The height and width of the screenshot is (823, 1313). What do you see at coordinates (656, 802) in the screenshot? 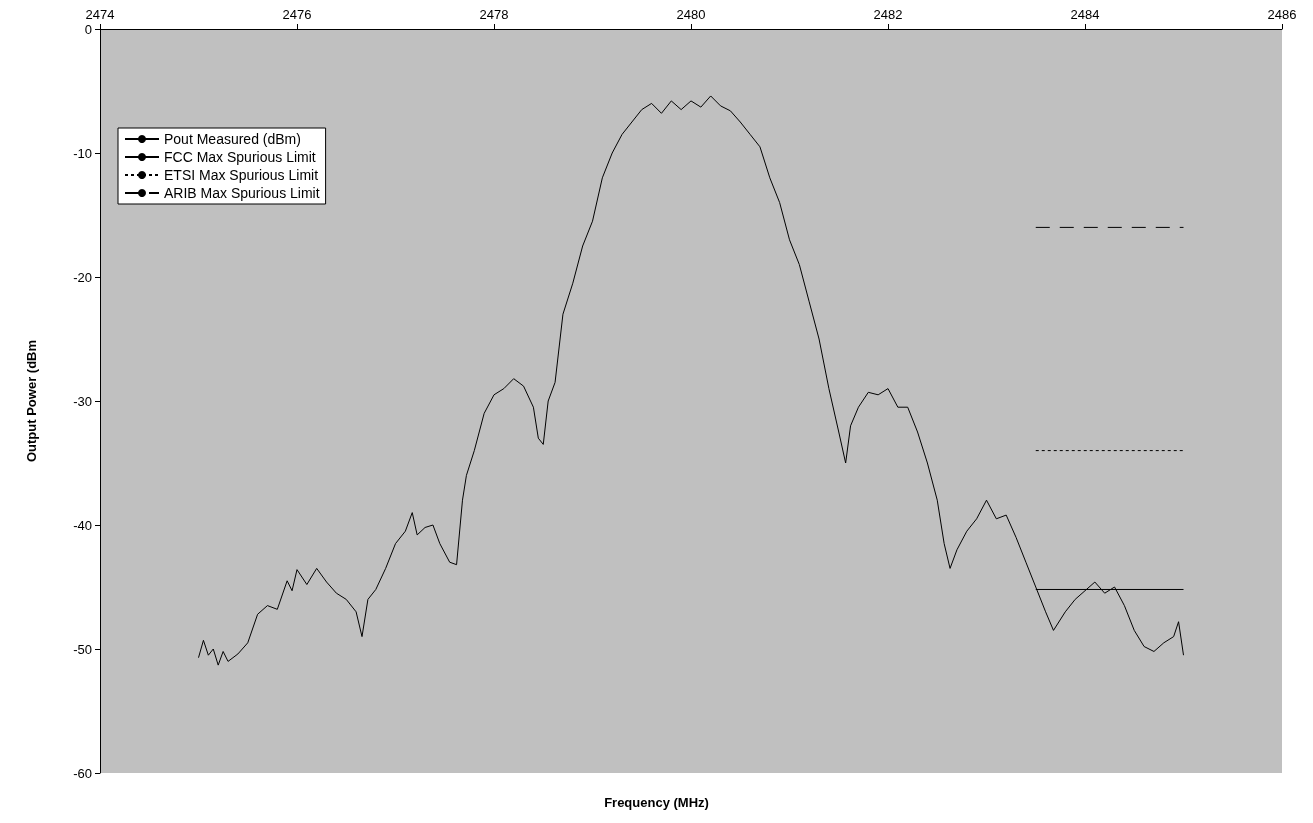
I see `x-axis-title: Frequency (MHz)` at bounding box center [656, 802].